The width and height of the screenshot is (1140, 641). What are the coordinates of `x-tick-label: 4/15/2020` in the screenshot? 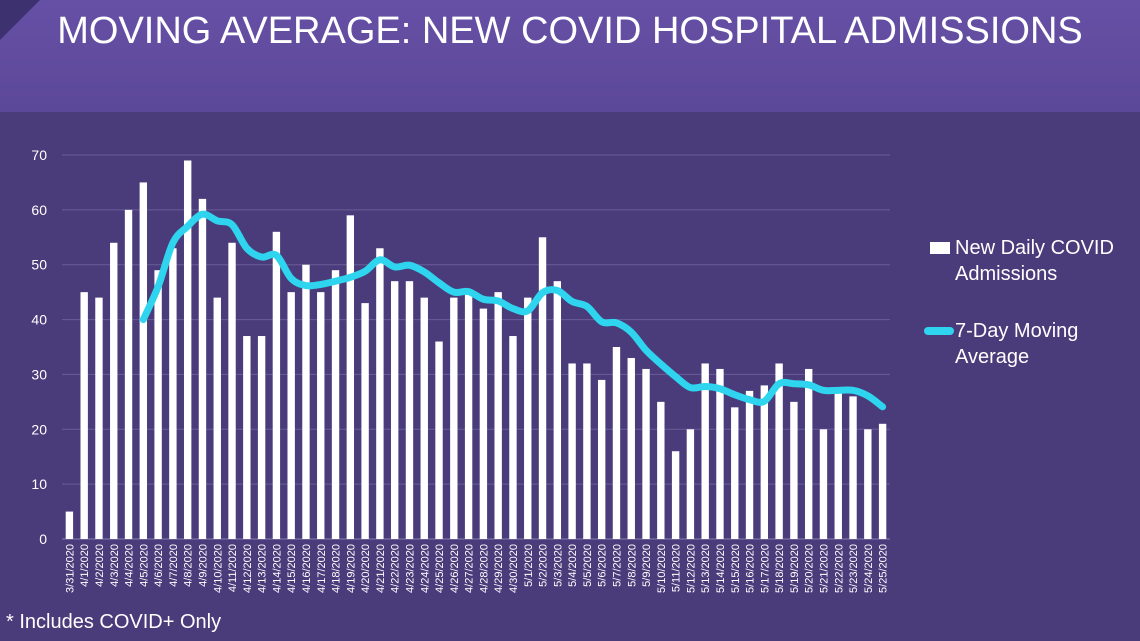 It's located at (292, 568).